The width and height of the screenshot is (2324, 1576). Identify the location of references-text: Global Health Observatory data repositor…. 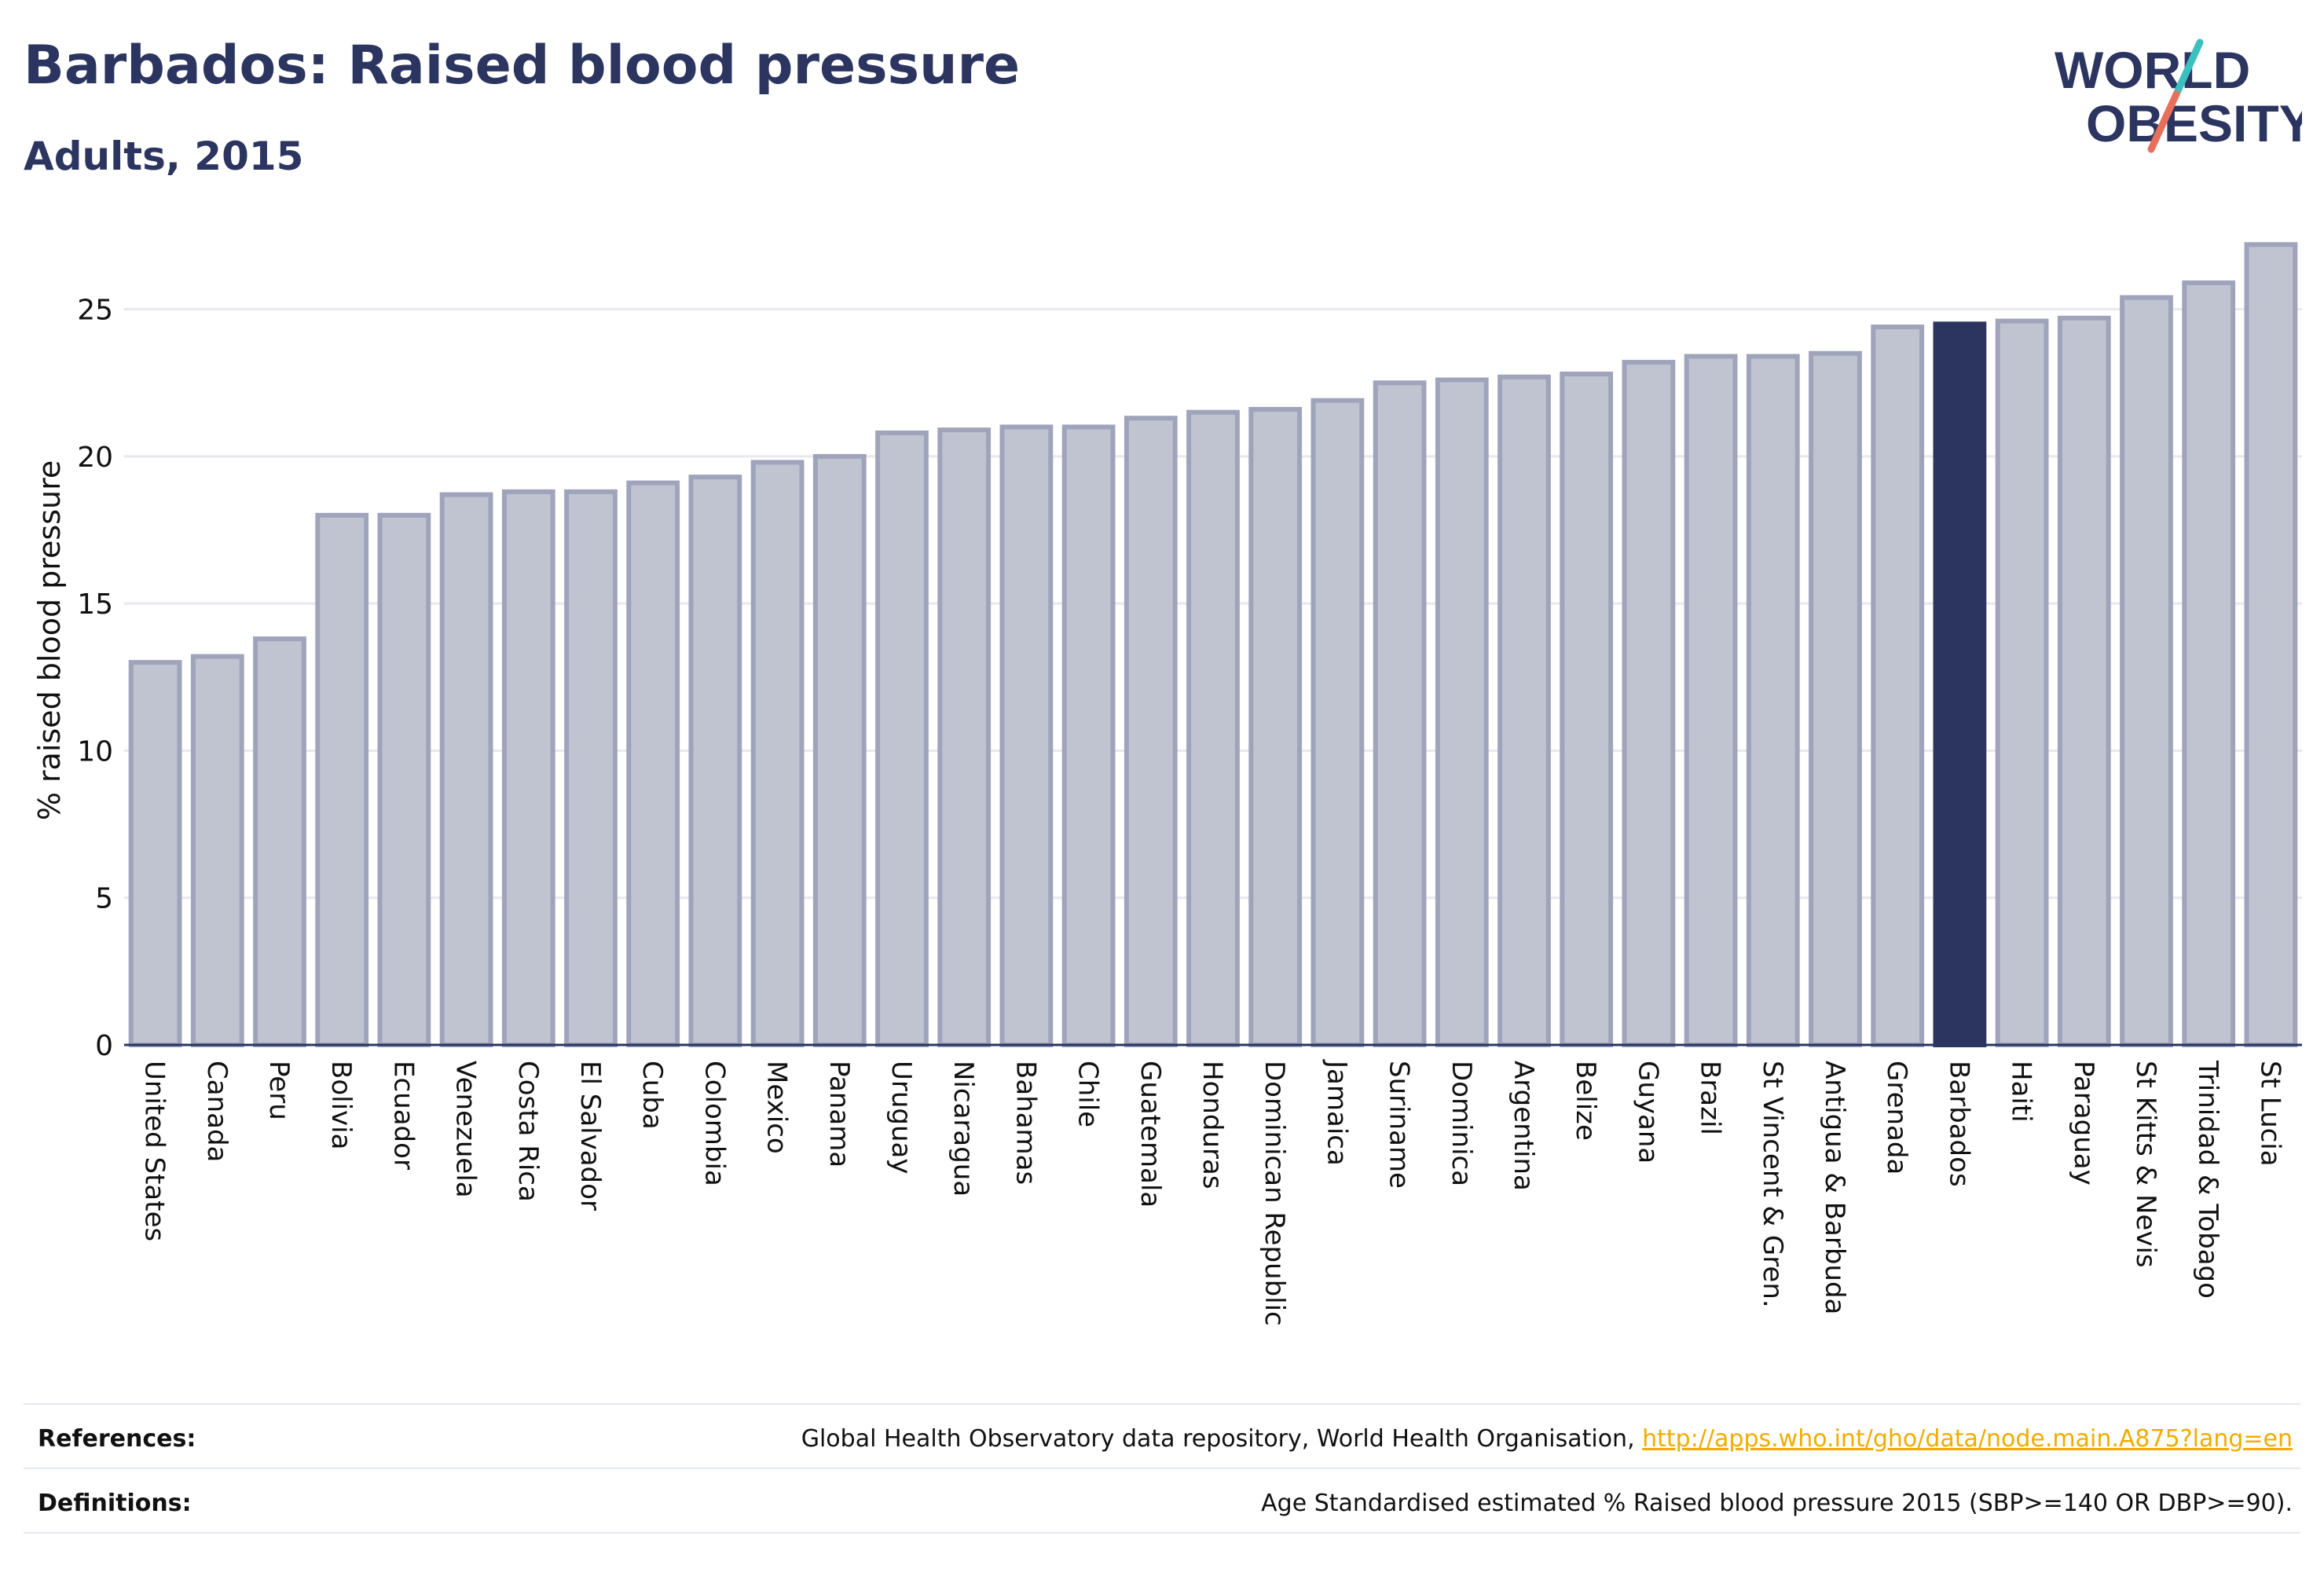
(1547, 1439).